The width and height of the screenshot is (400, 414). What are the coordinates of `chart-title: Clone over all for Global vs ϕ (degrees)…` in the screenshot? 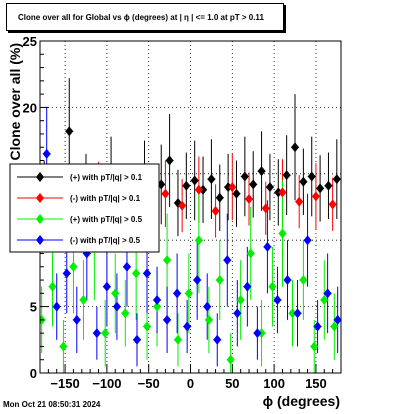 It's located at (145, 17).